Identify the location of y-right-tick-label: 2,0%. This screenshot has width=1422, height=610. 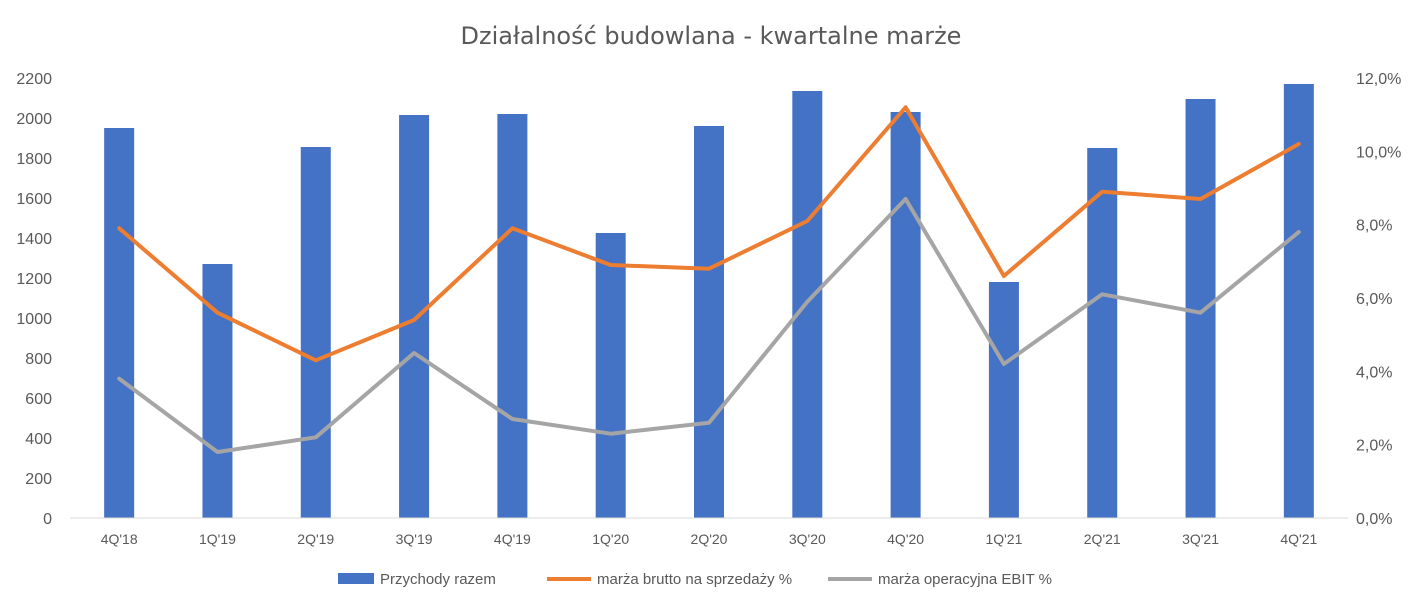
(1374, 446).